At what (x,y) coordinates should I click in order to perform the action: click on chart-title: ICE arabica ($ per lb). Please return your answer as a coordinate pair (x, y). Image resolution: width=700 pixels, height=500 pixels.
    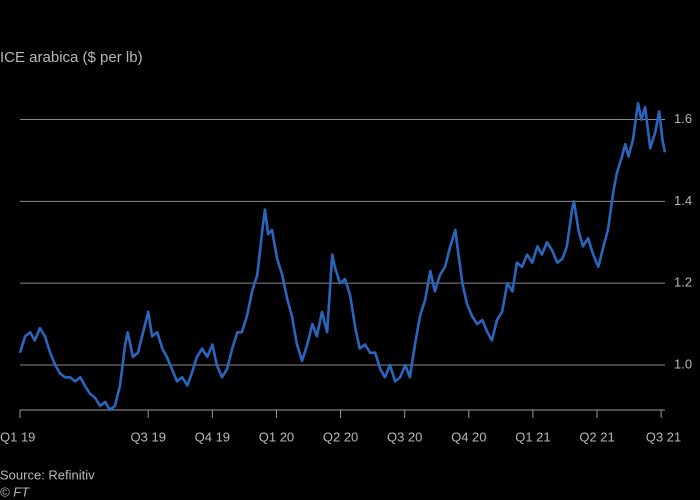
    Looking at the image, I should click on (71, 57).